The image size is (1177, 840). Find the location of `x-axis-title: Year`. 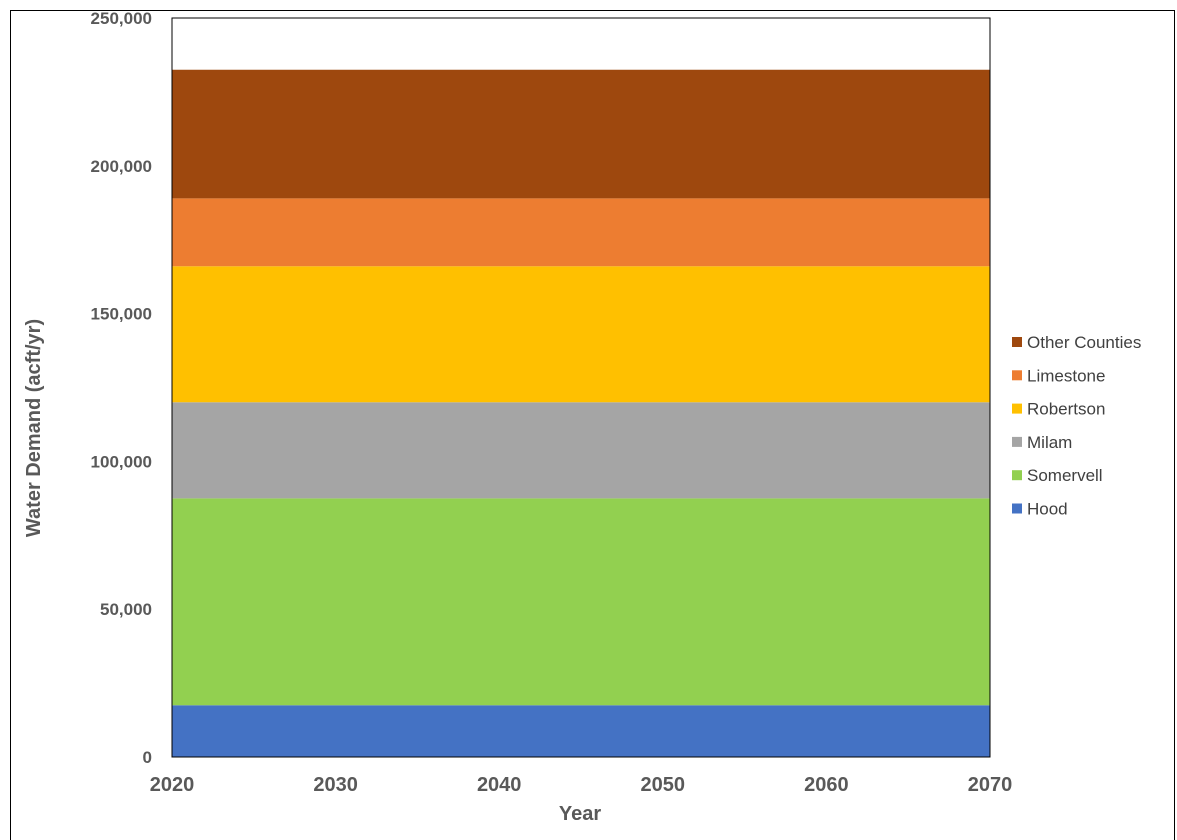

x-axis-title: Year is located at coordinates (580, 814).